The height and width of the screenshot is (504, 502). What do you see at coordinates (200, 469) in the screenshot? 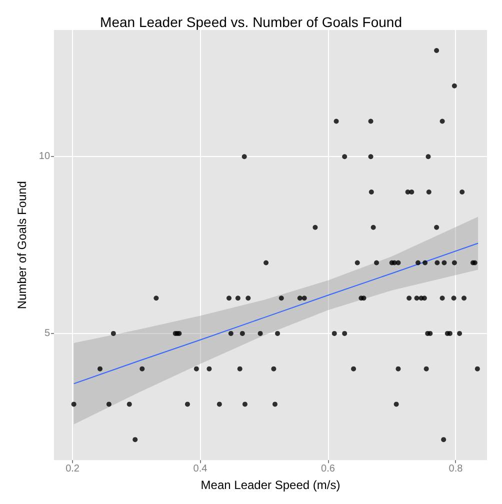
I see `x-tick-label: 0.4` at bounding box center [200, 469].